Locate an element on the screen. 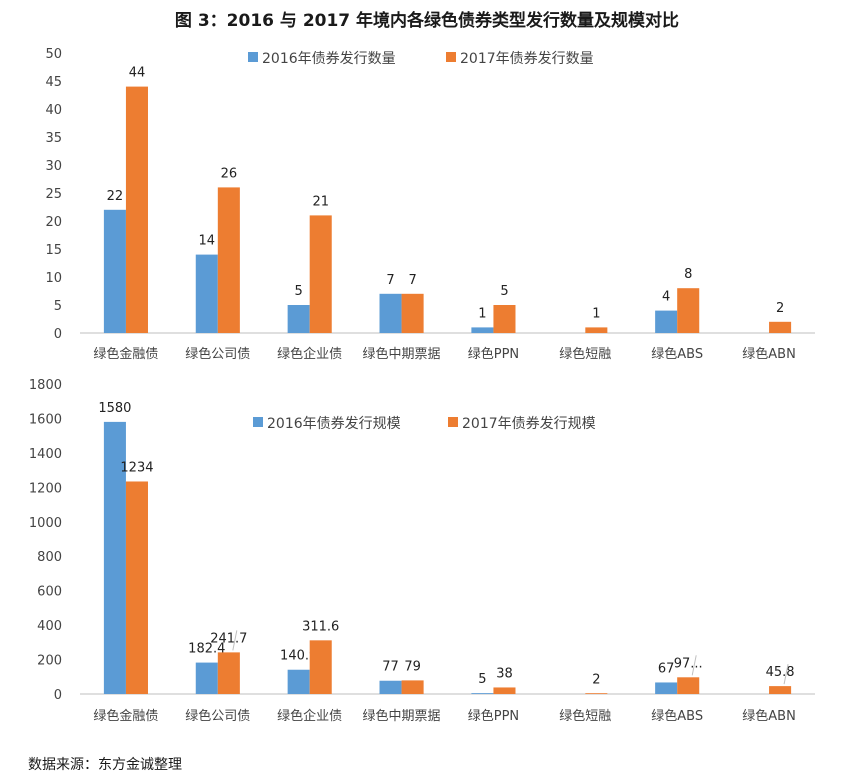 The width and height of the screenshot is (854, 783). y-tick-label: 45 is located at coordinates (53, 82).